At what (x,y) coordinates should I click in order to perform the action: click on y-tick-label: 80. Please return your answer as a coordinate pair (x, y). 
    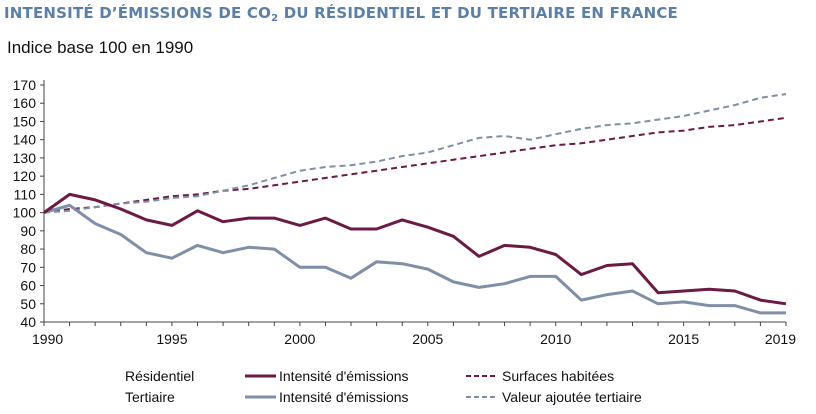
    Looking at the image, I should click on (28, 249).